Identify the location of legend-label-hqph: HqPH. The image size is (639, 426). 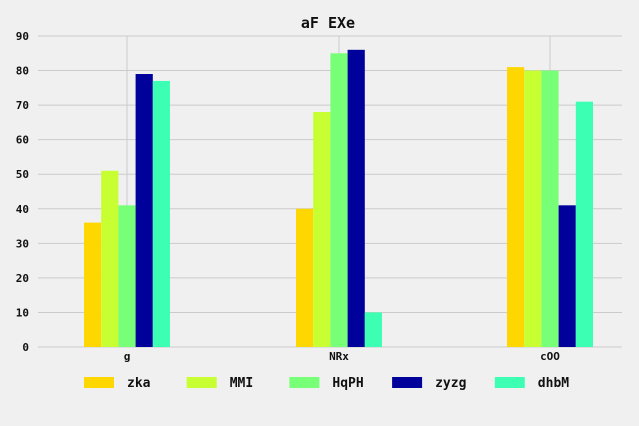
(347, 383).